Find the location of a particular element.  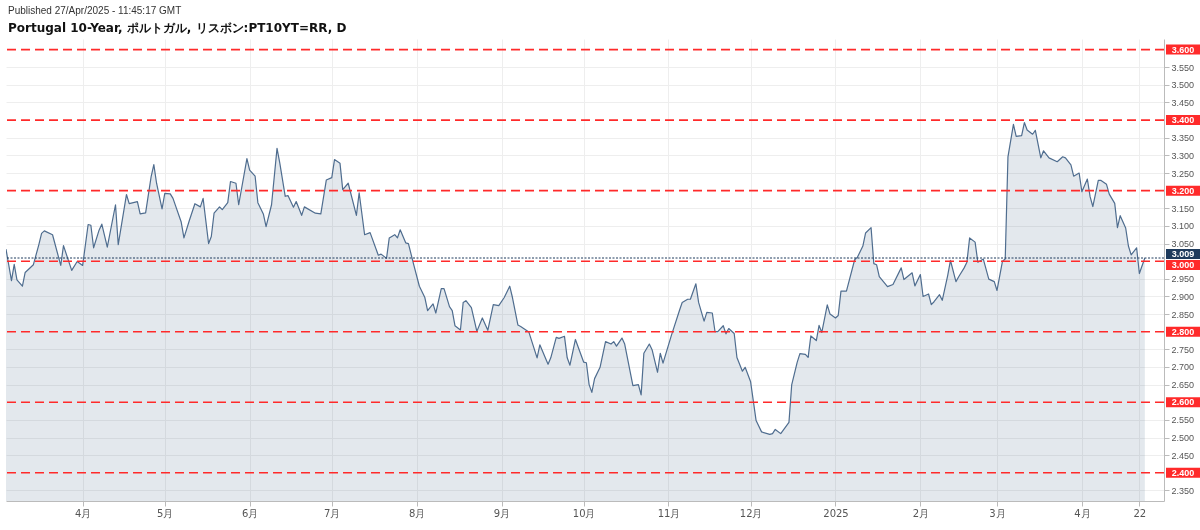

y-tick-label: 3.300 is located at coordinates (1183, 155).